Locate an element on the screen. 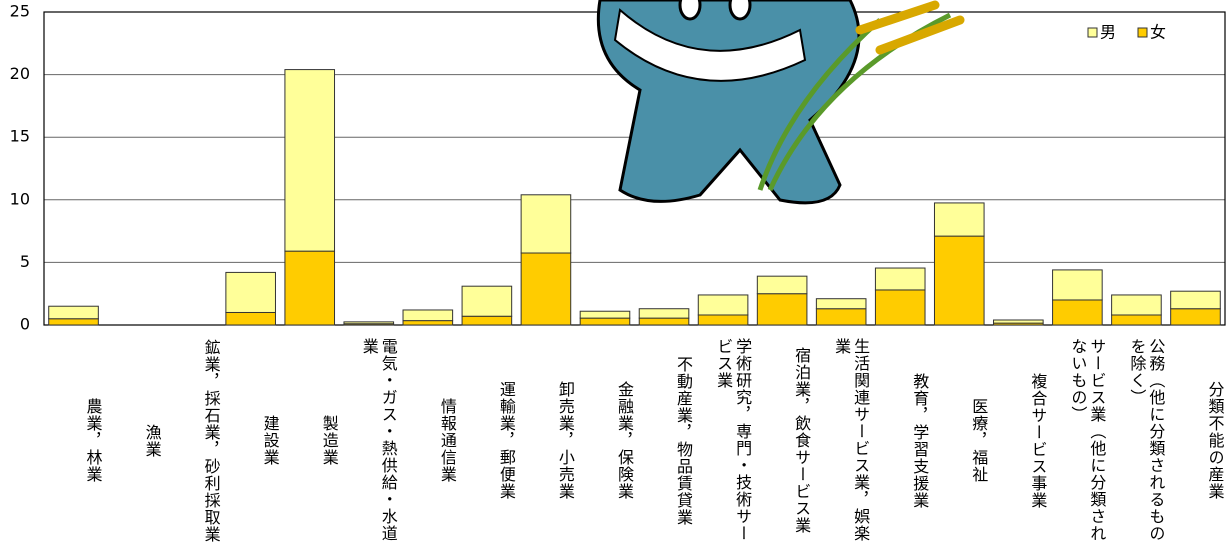  x-tick-label: 不動産業，物品賃貸業 is located at coordinates (684, 440).